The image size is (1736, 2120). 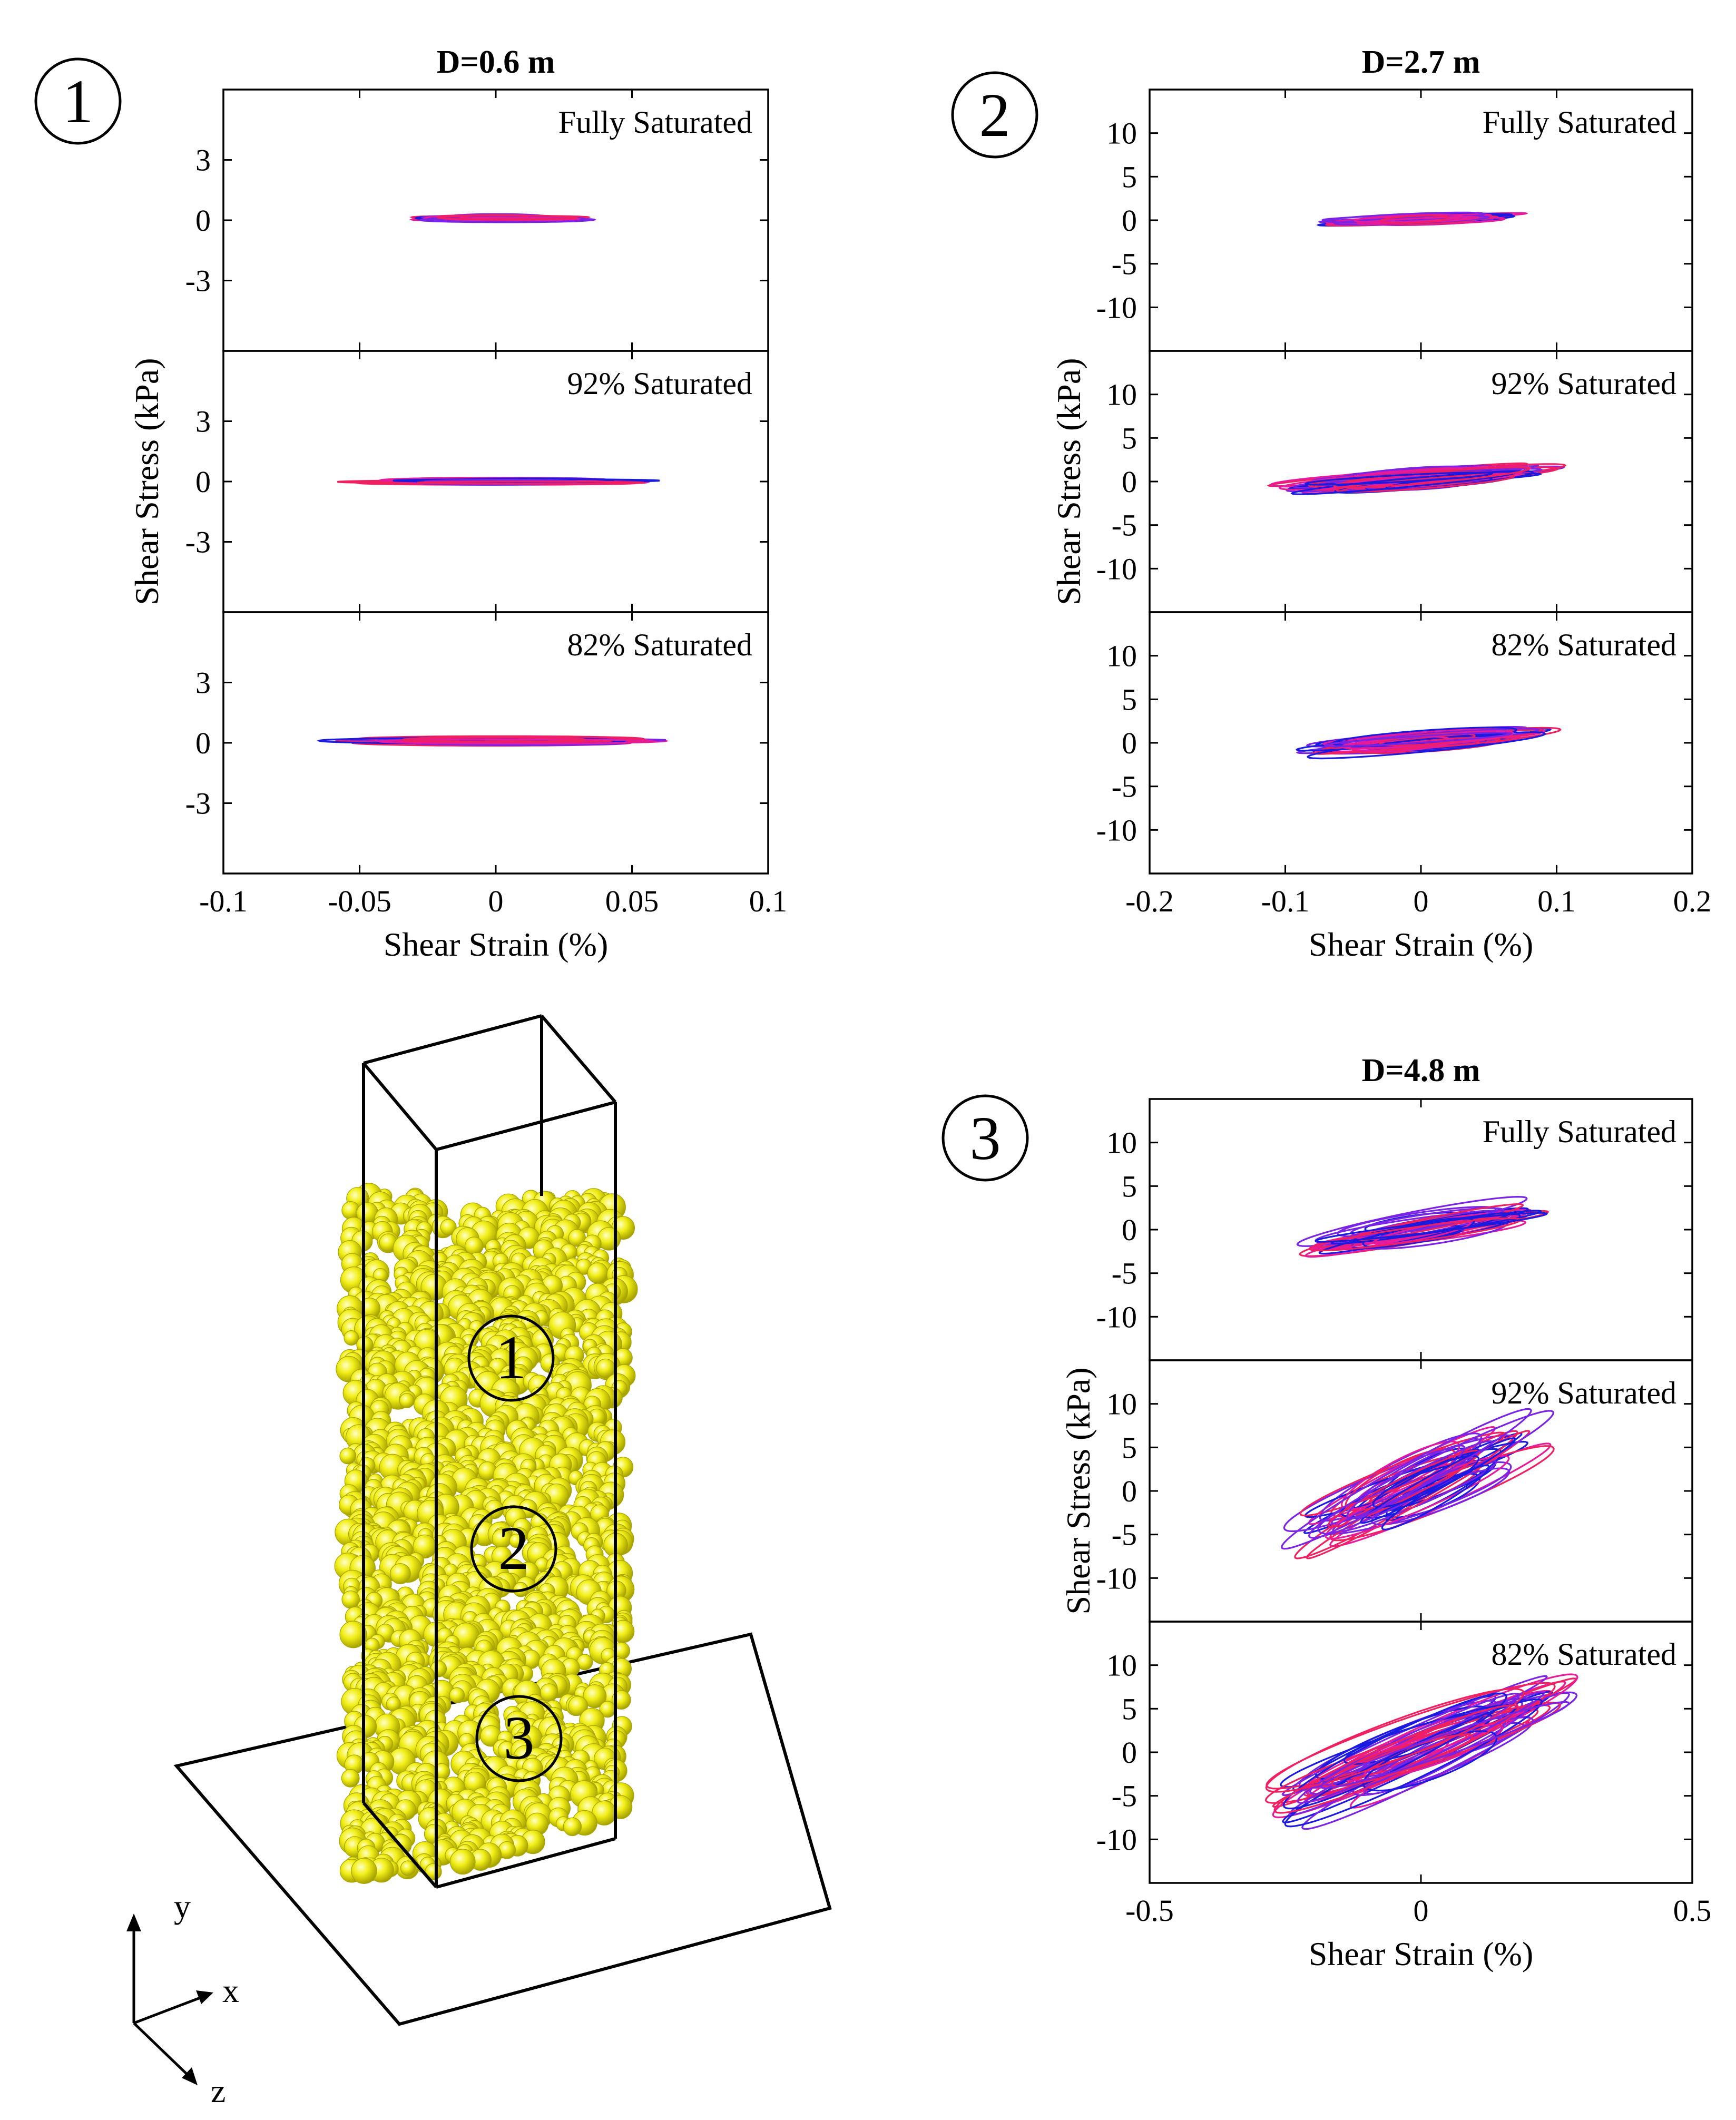 I want to click on subplot-1: 10 5 0 -5 -10 Fully Saturated, so click(x=1394, y=1229).